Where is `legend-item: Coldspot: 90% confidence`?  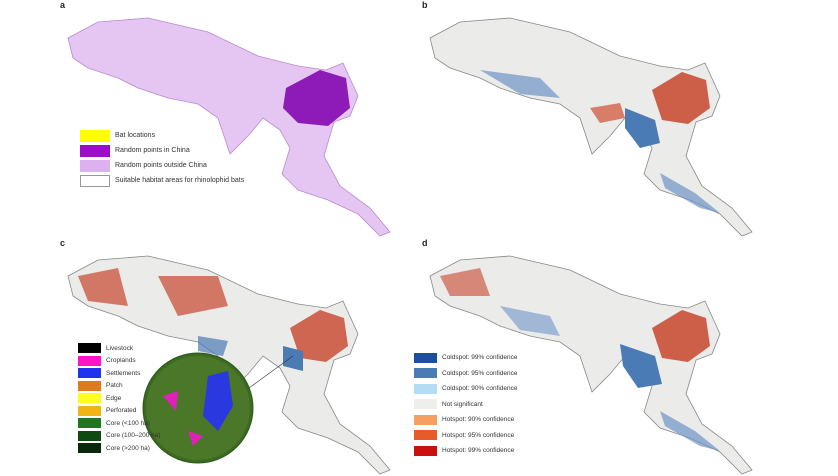 legend-item: Coldspot: 90% confidence is located at coordinates (466, 389).